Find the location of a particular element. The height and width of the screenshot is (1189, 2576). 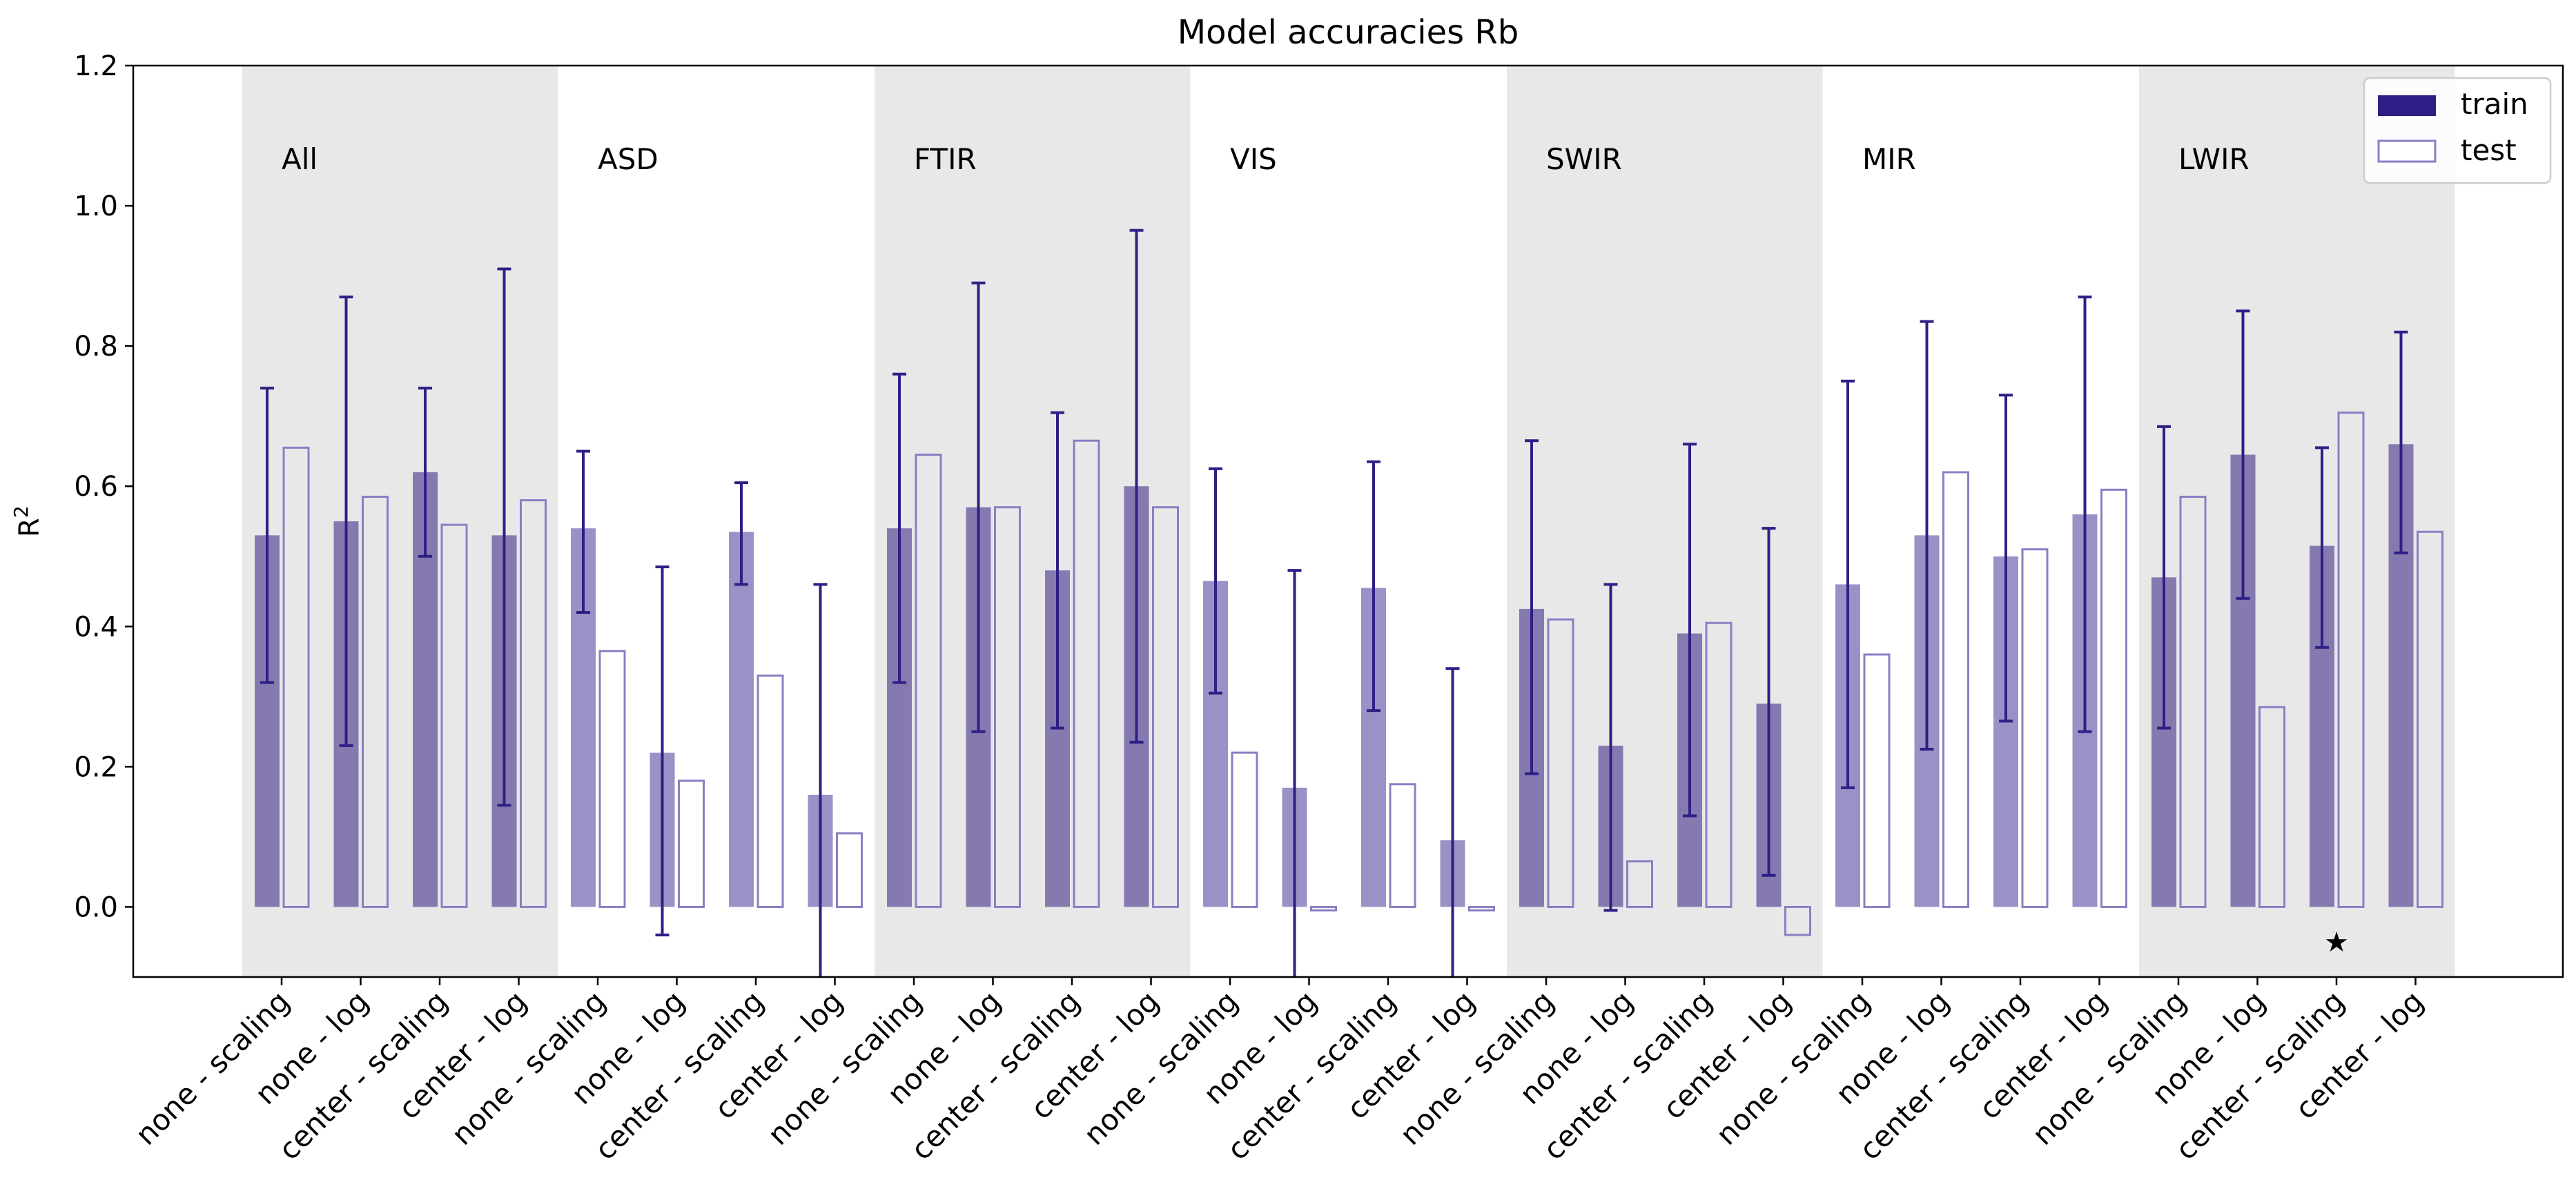

legend-train-label: train is located at coordinates (2494, 104).